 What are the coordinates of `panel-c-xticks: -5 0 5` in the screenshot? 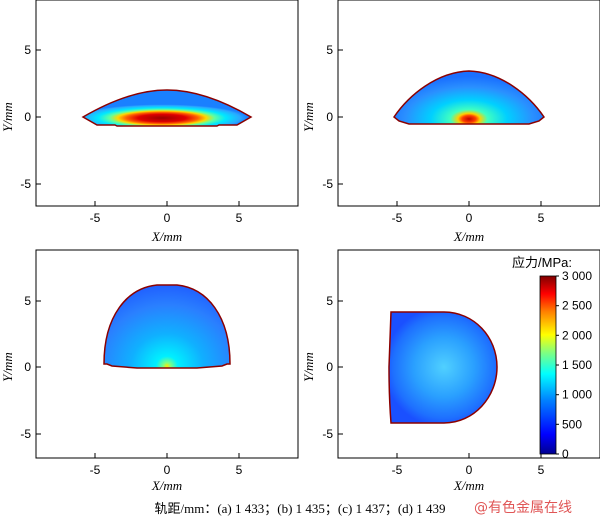 It's located at (166, 465).